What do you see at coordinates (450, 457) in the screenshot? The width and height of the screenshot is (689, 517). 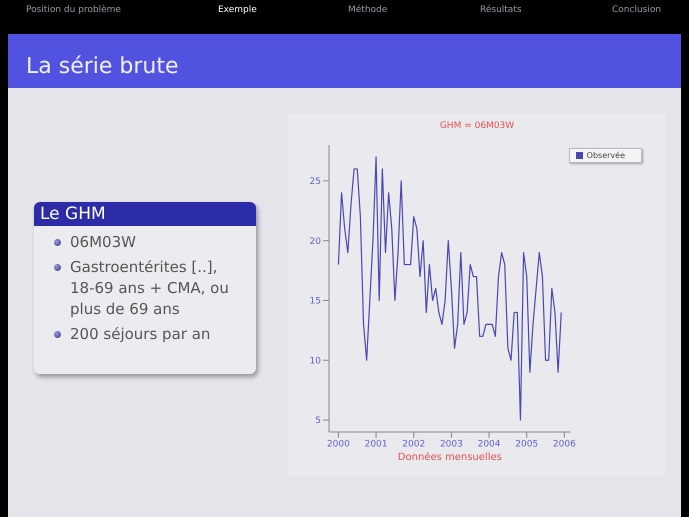 I see `x-axis-title: Données mensuelles` at bounding box center [450, 457].